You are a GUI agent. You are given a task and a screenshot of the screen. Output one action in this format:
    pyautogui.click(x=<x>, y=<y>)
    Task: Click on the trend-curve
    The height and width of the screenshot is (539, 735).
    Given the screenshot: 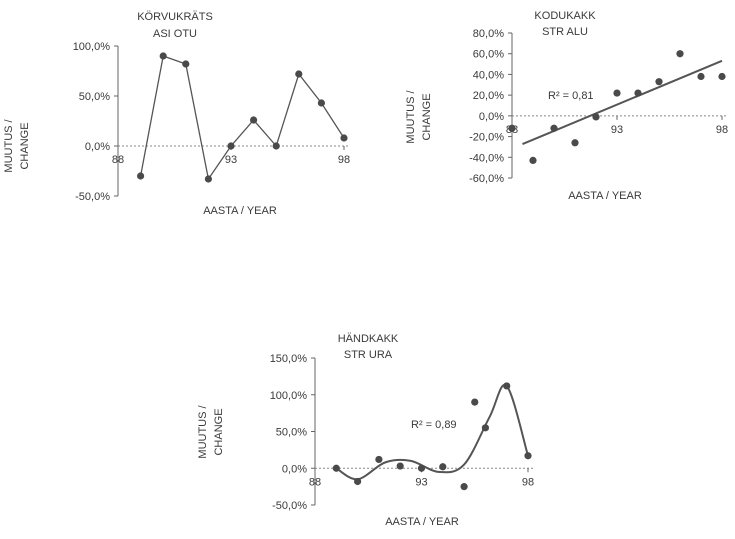 What is the action you would take?
    pyautogui.click(x=432, y=432)
    